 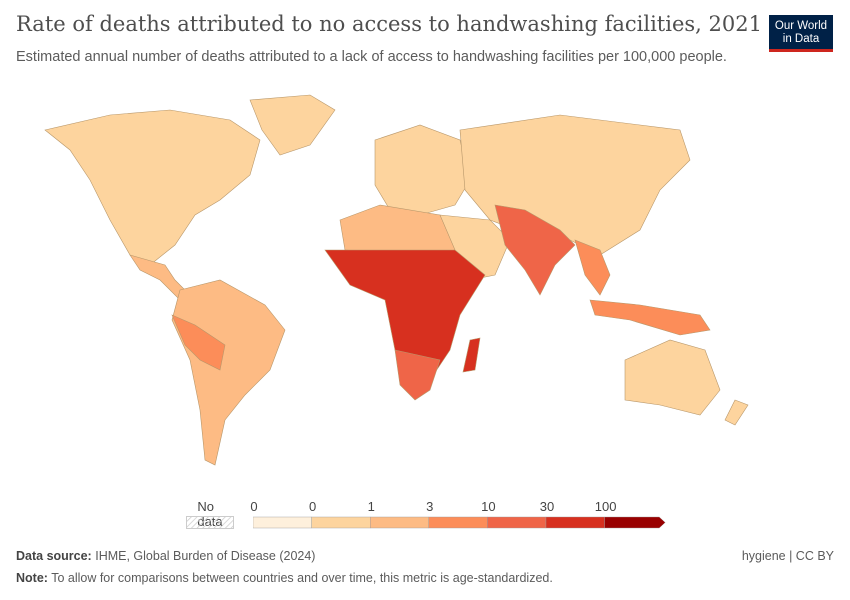 I want to click on owid-logo: Our World in Data, so click(x=801, y=33).